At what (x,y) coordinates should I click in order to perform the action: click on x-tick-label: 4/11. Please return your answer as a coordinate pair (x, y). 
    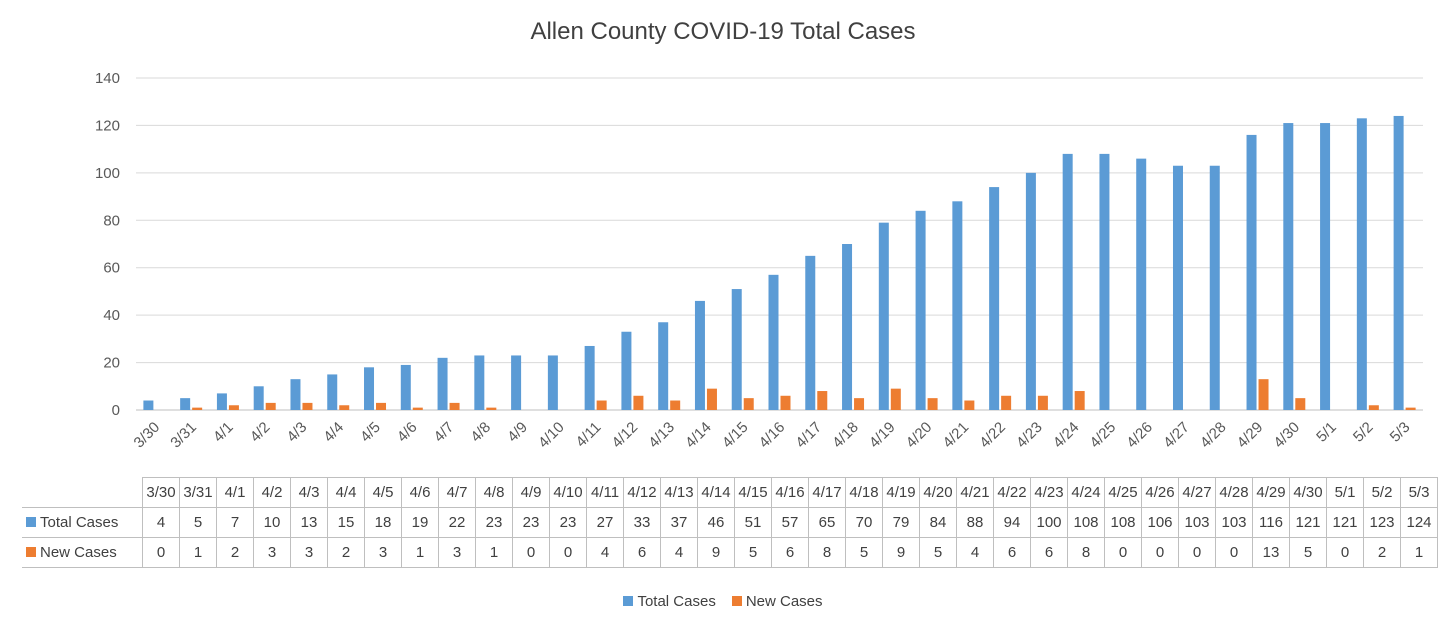
    Looking at the image, I should click on (589, 435).